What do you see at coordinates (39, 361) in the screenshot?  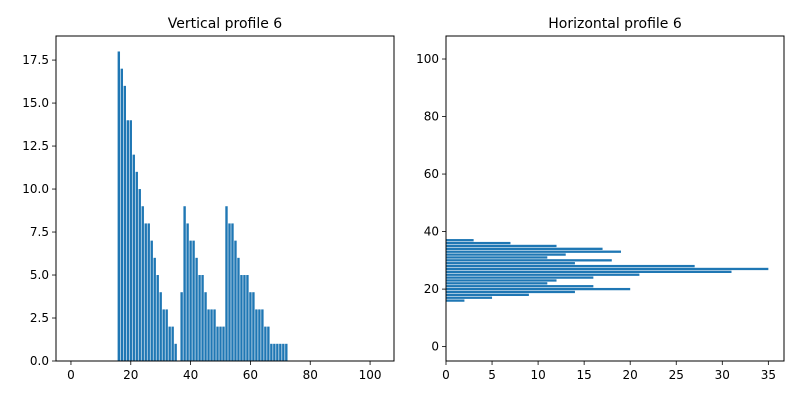 I see `y-tick-label: 0.0` at bounding box center [39, 361].